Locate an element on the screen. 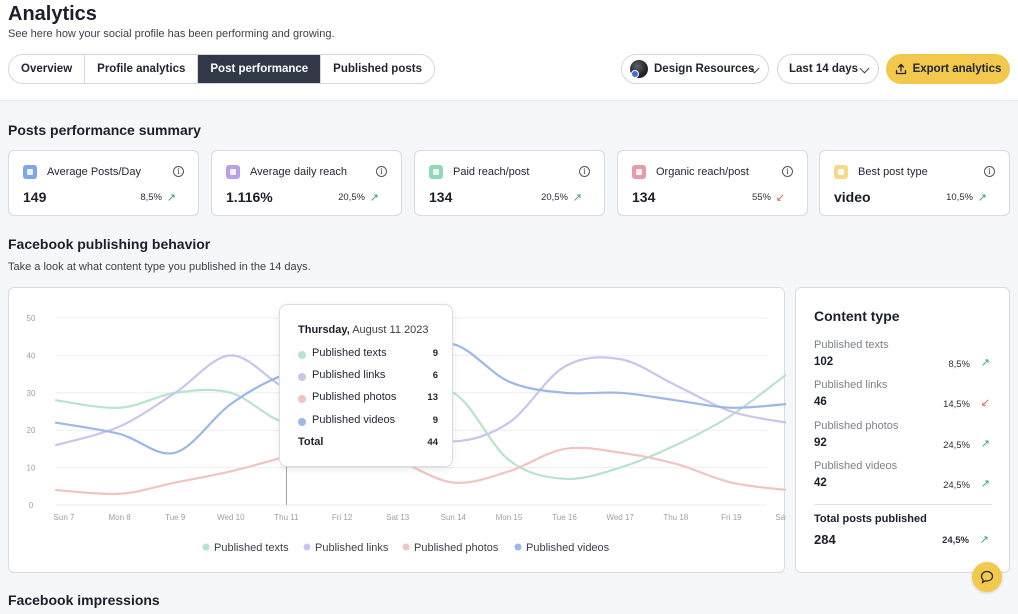 Image resolution: width=1018 pixels, height=614 pixels. trend-down-icon: ↙ is located at coordinates (985, 403).